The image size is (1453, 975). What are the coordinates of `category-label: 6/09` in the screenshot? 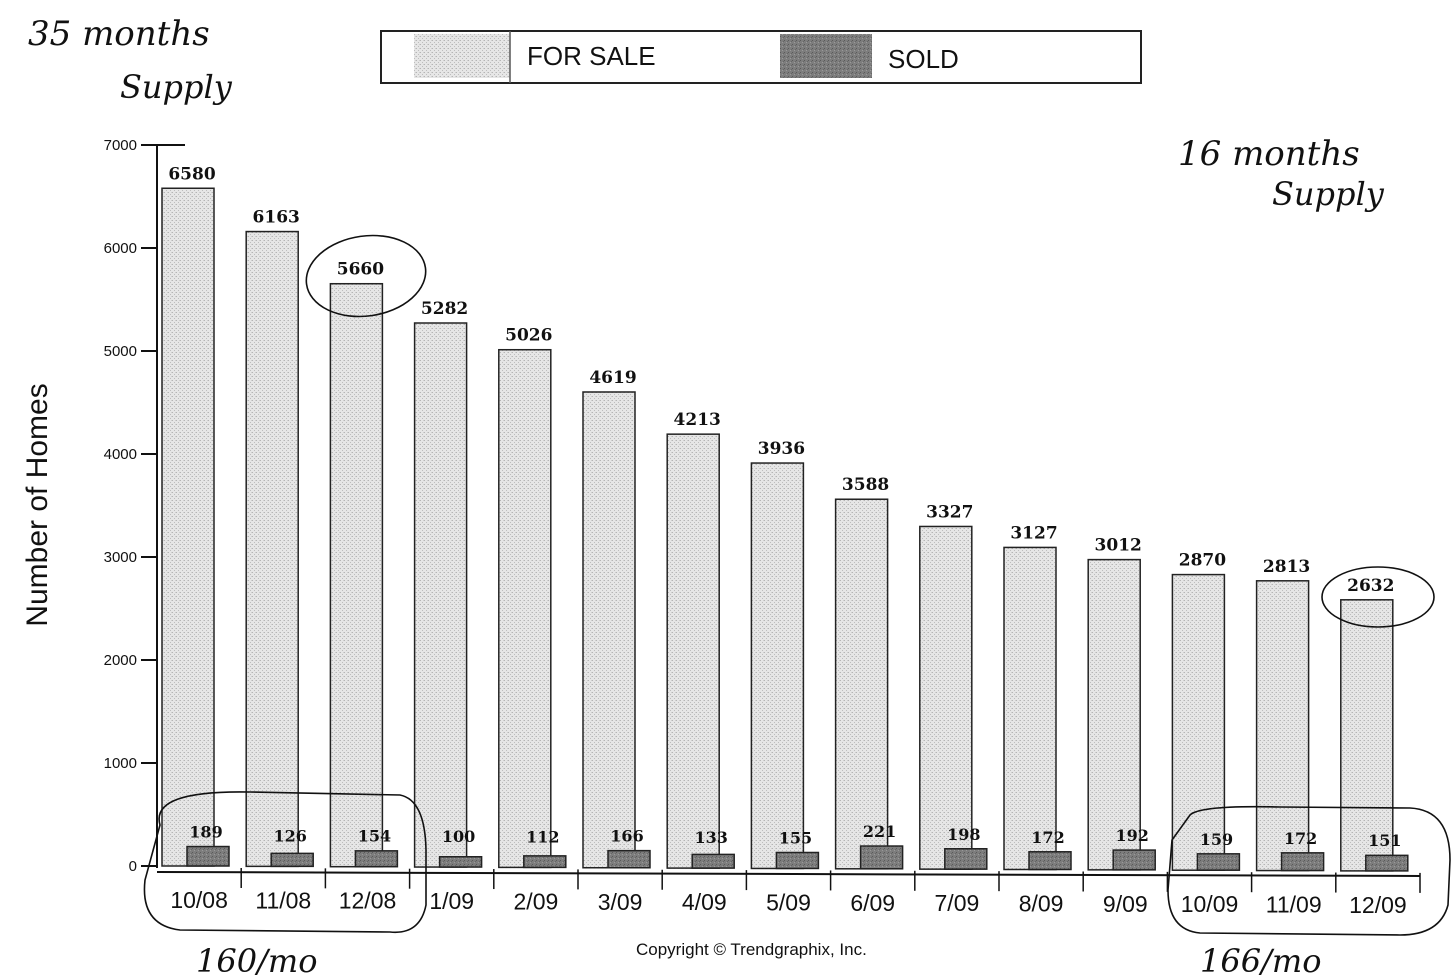 It's located at (872, 903).